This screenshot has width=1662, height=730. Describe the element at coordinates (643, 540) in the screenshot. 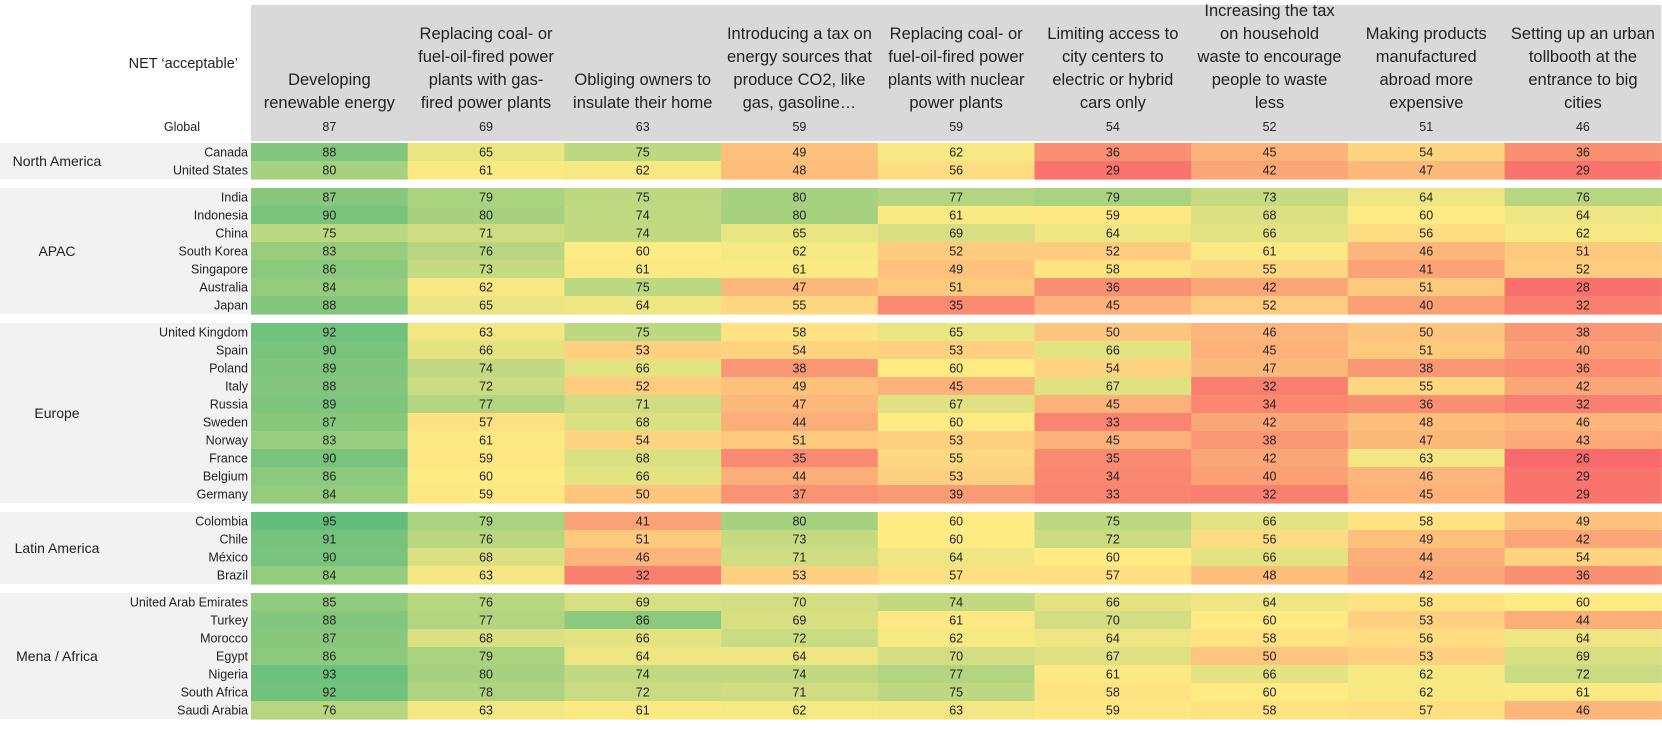

I see `cell-value: 51` at that location.